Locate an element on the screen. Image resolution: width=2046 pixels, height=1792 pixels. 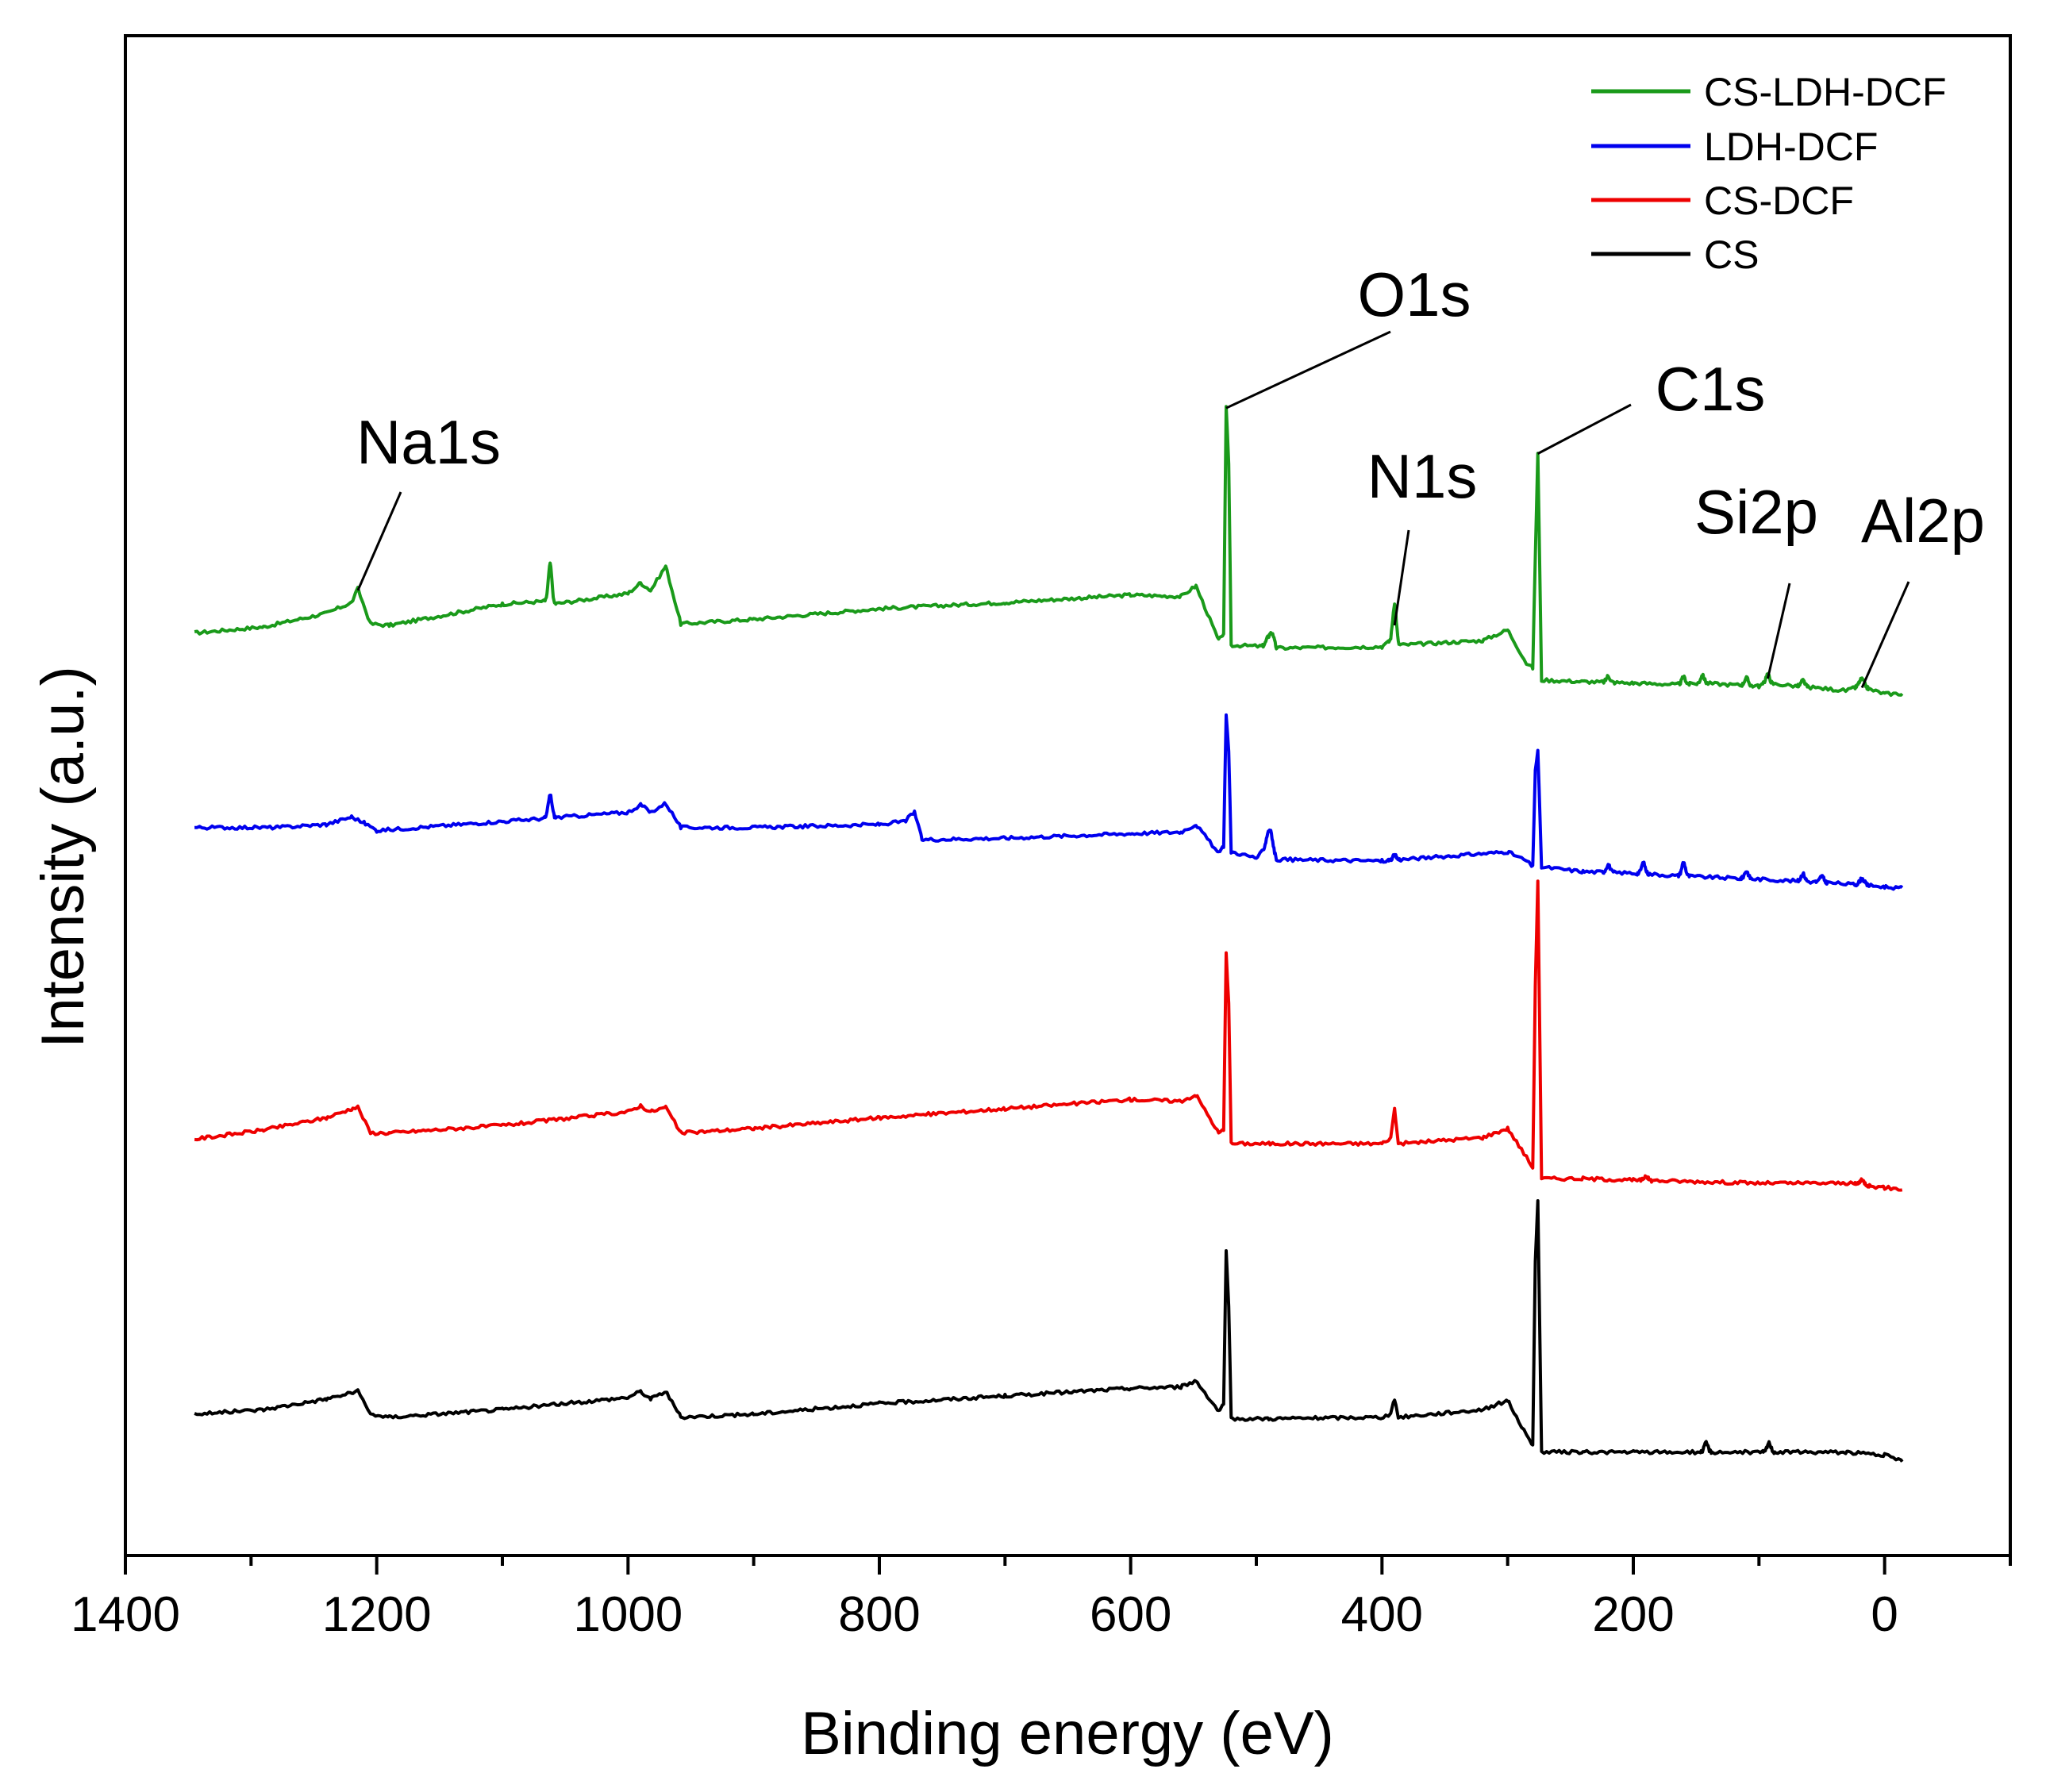
legend-entry-cs-ldh-dcf: CS-LDH-DCF is located at coordinates (1769, 92).